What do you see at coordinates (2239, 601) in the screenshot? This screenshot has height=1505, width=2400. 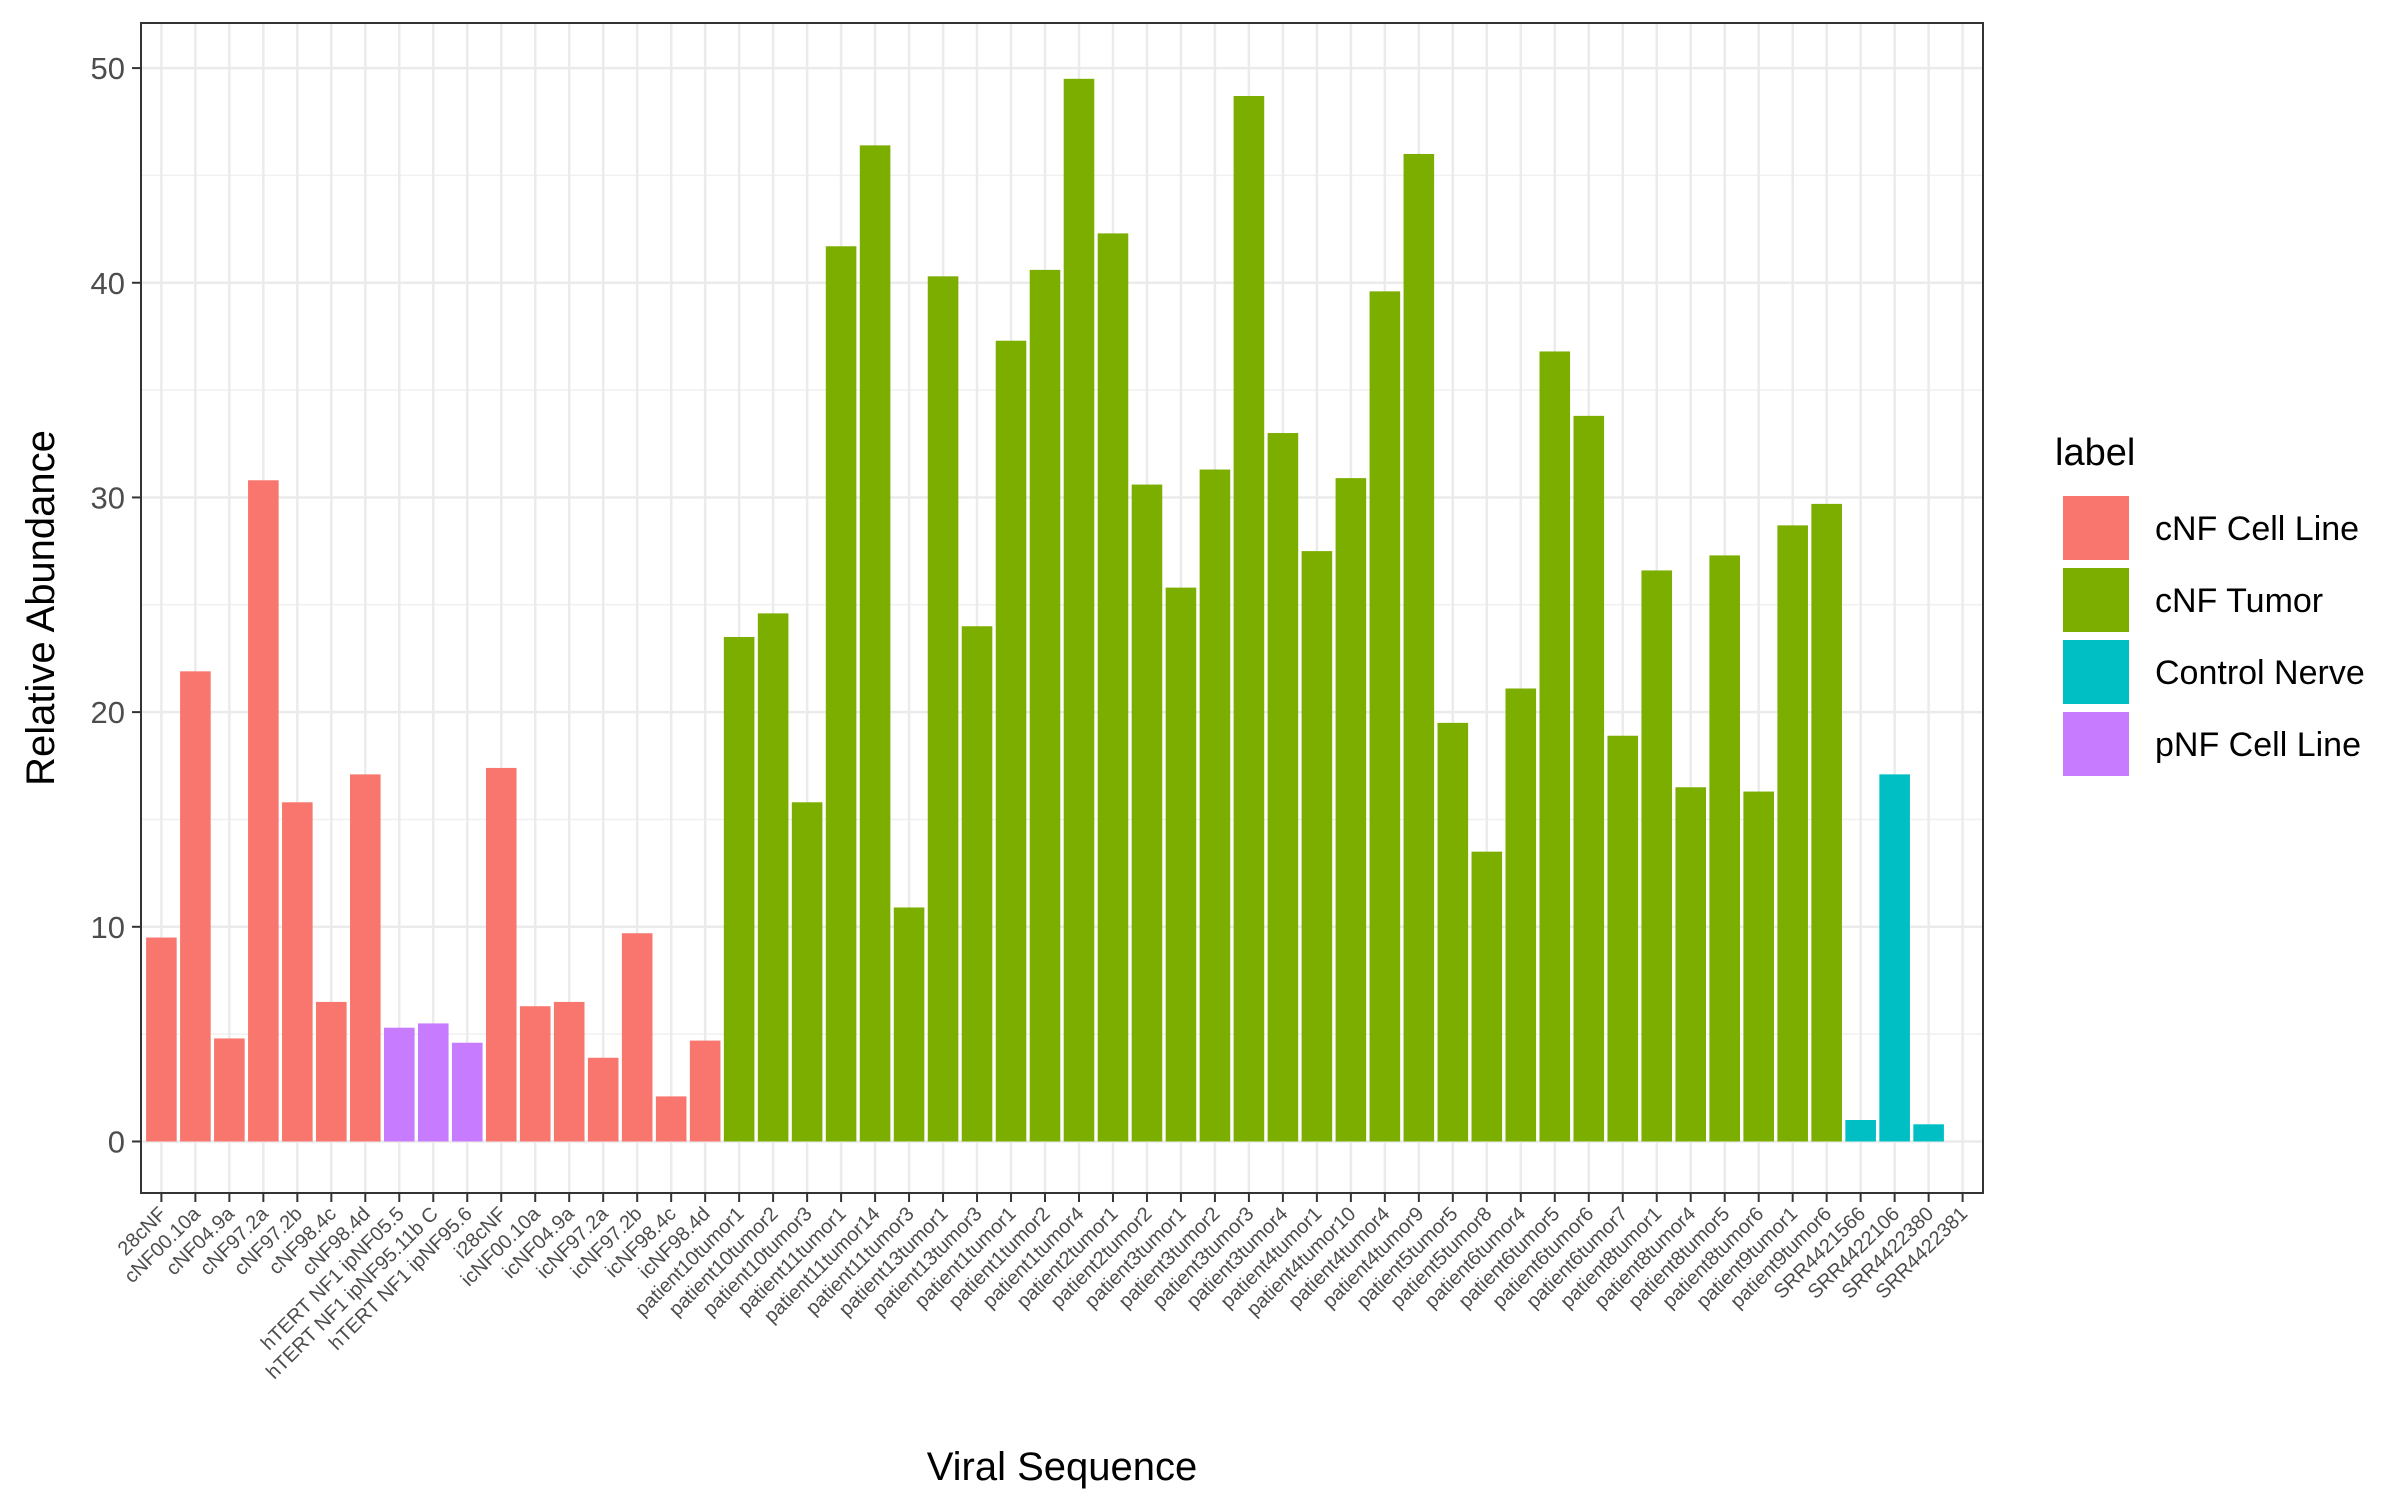 I see `legend-label: cNF Tumor` at bounding box center [2239, 601].